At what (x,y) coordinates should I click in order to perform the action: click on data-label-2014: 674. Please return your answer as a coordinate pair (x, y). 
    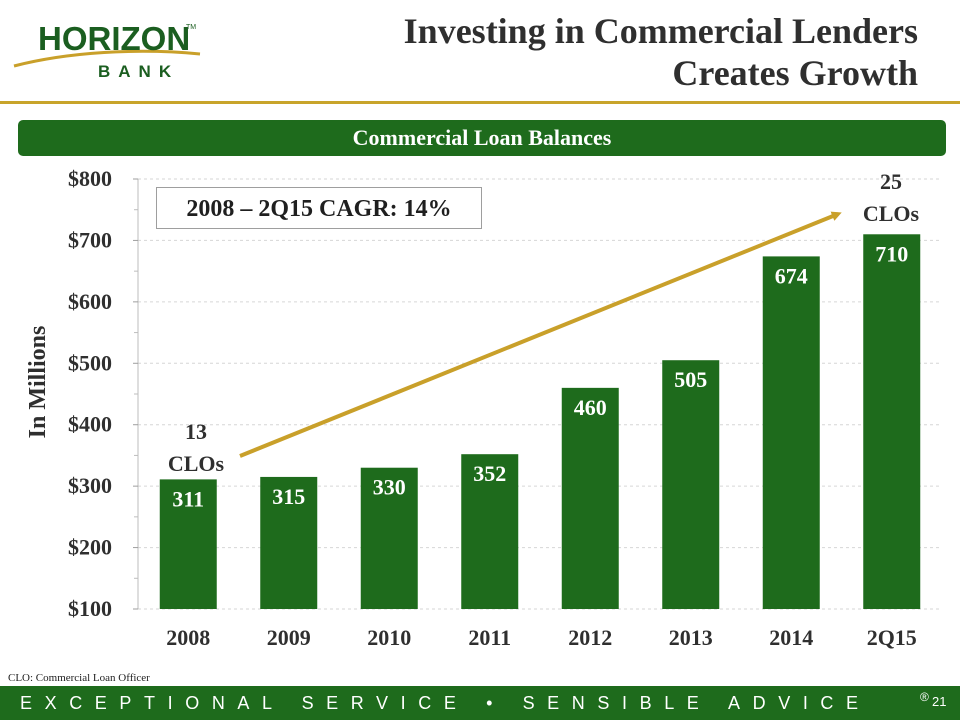
    Looking at the image, I should click on (791, 275).